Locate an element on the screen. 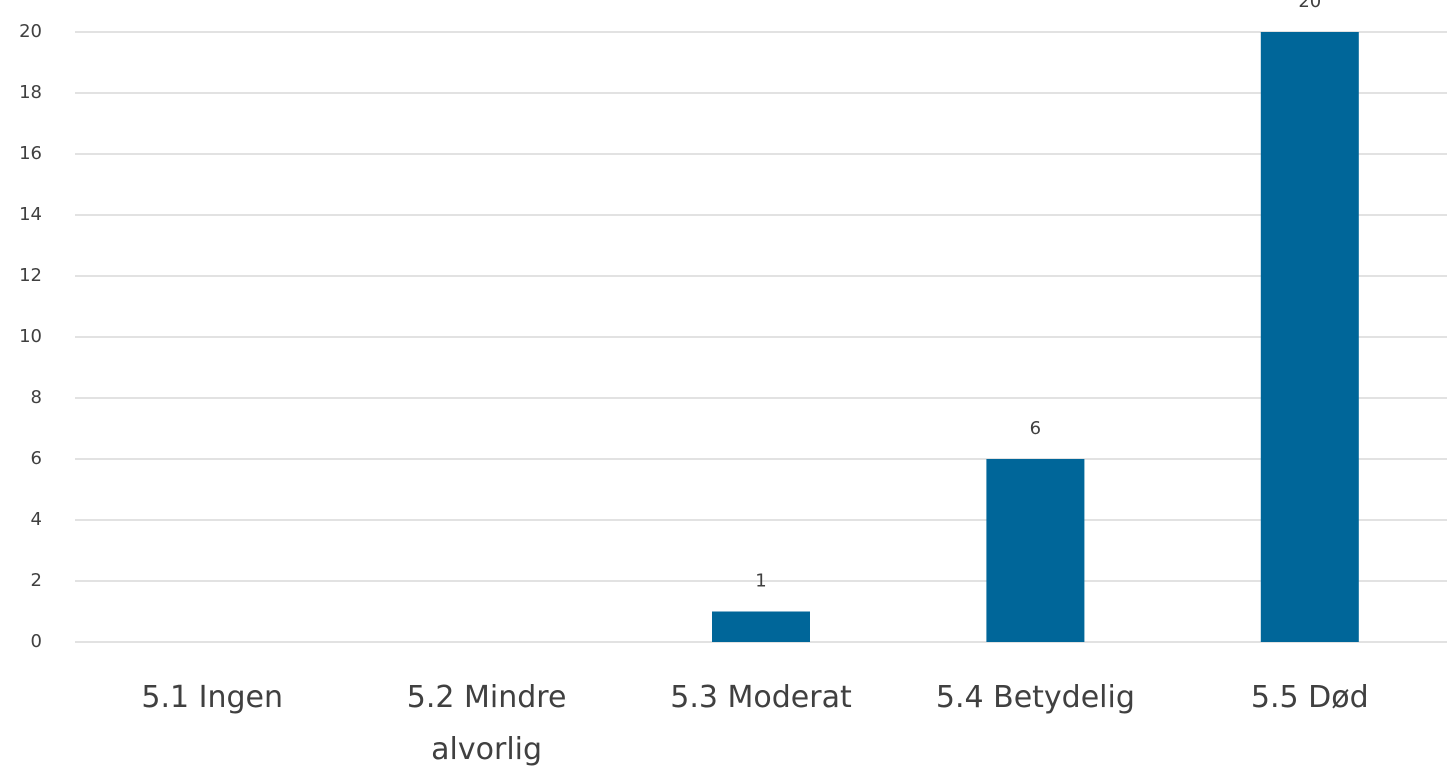 The width and height of the screenshot is (1447, 772). x-tick-label: 5.1 Ingen is located at coordinates (212, 697).